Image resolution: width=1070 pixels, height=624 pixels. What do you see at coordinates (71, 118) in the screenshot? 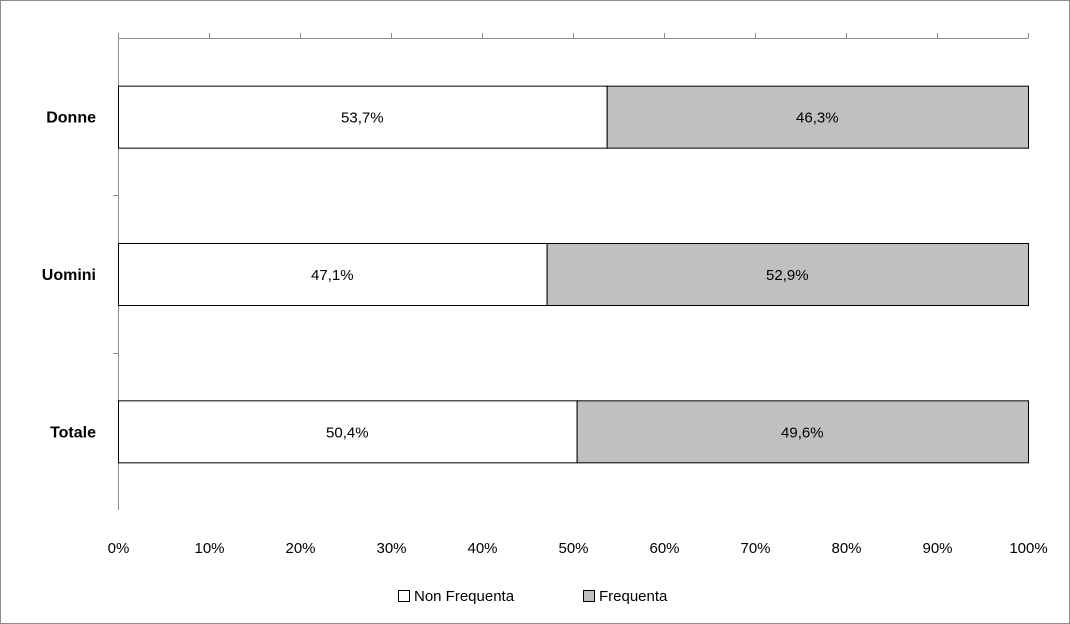
I see `category-label: Donne` at bounding box center [71, 118].